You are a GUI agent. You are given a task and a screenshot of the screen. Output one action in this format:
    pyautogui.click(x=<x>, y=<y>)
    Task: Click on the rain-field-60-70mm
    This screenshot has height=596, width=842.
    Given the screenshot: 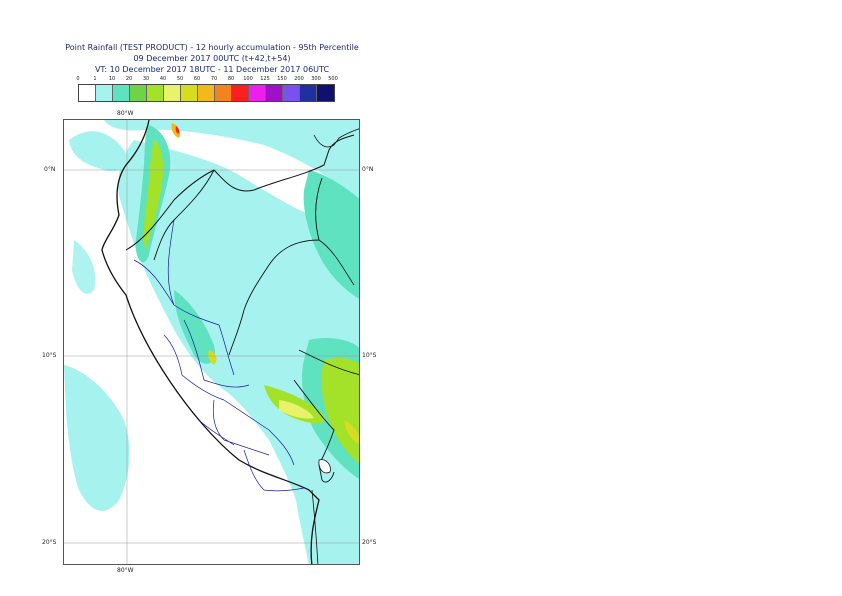 What is the action you would take?
    pyautogui.click(x=176, y=130)
    